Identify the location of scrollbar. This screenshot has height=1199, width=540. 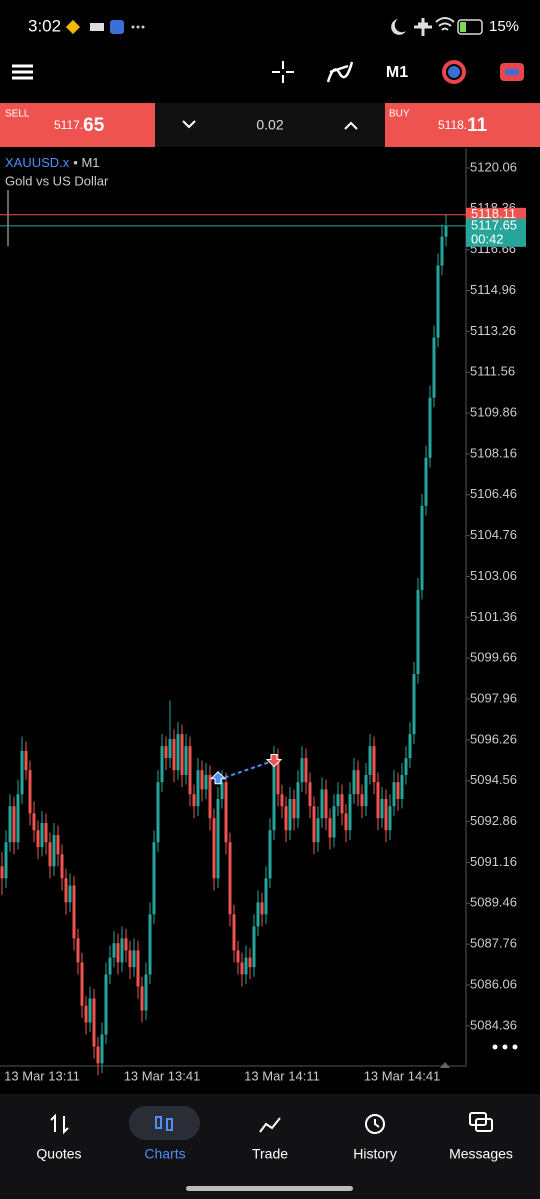
(8, 218).